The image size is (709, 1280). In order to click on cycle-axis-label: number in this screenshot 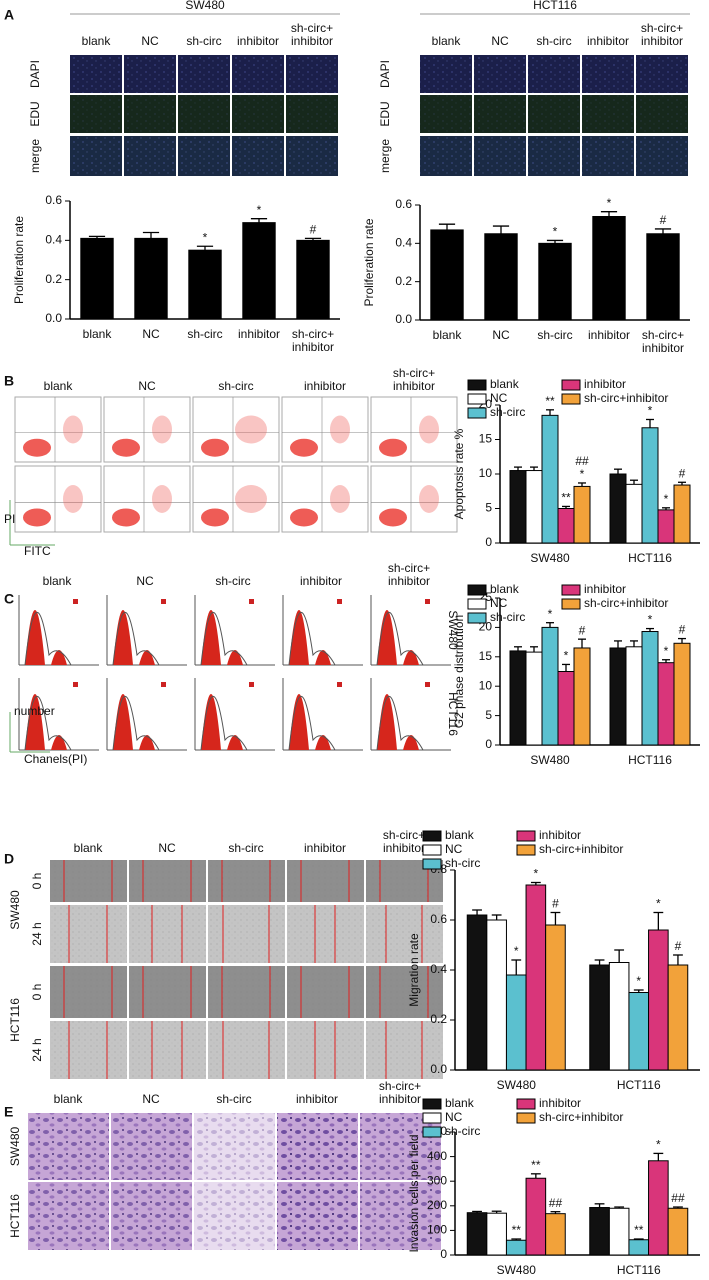, I will do `click(34, 711)`.